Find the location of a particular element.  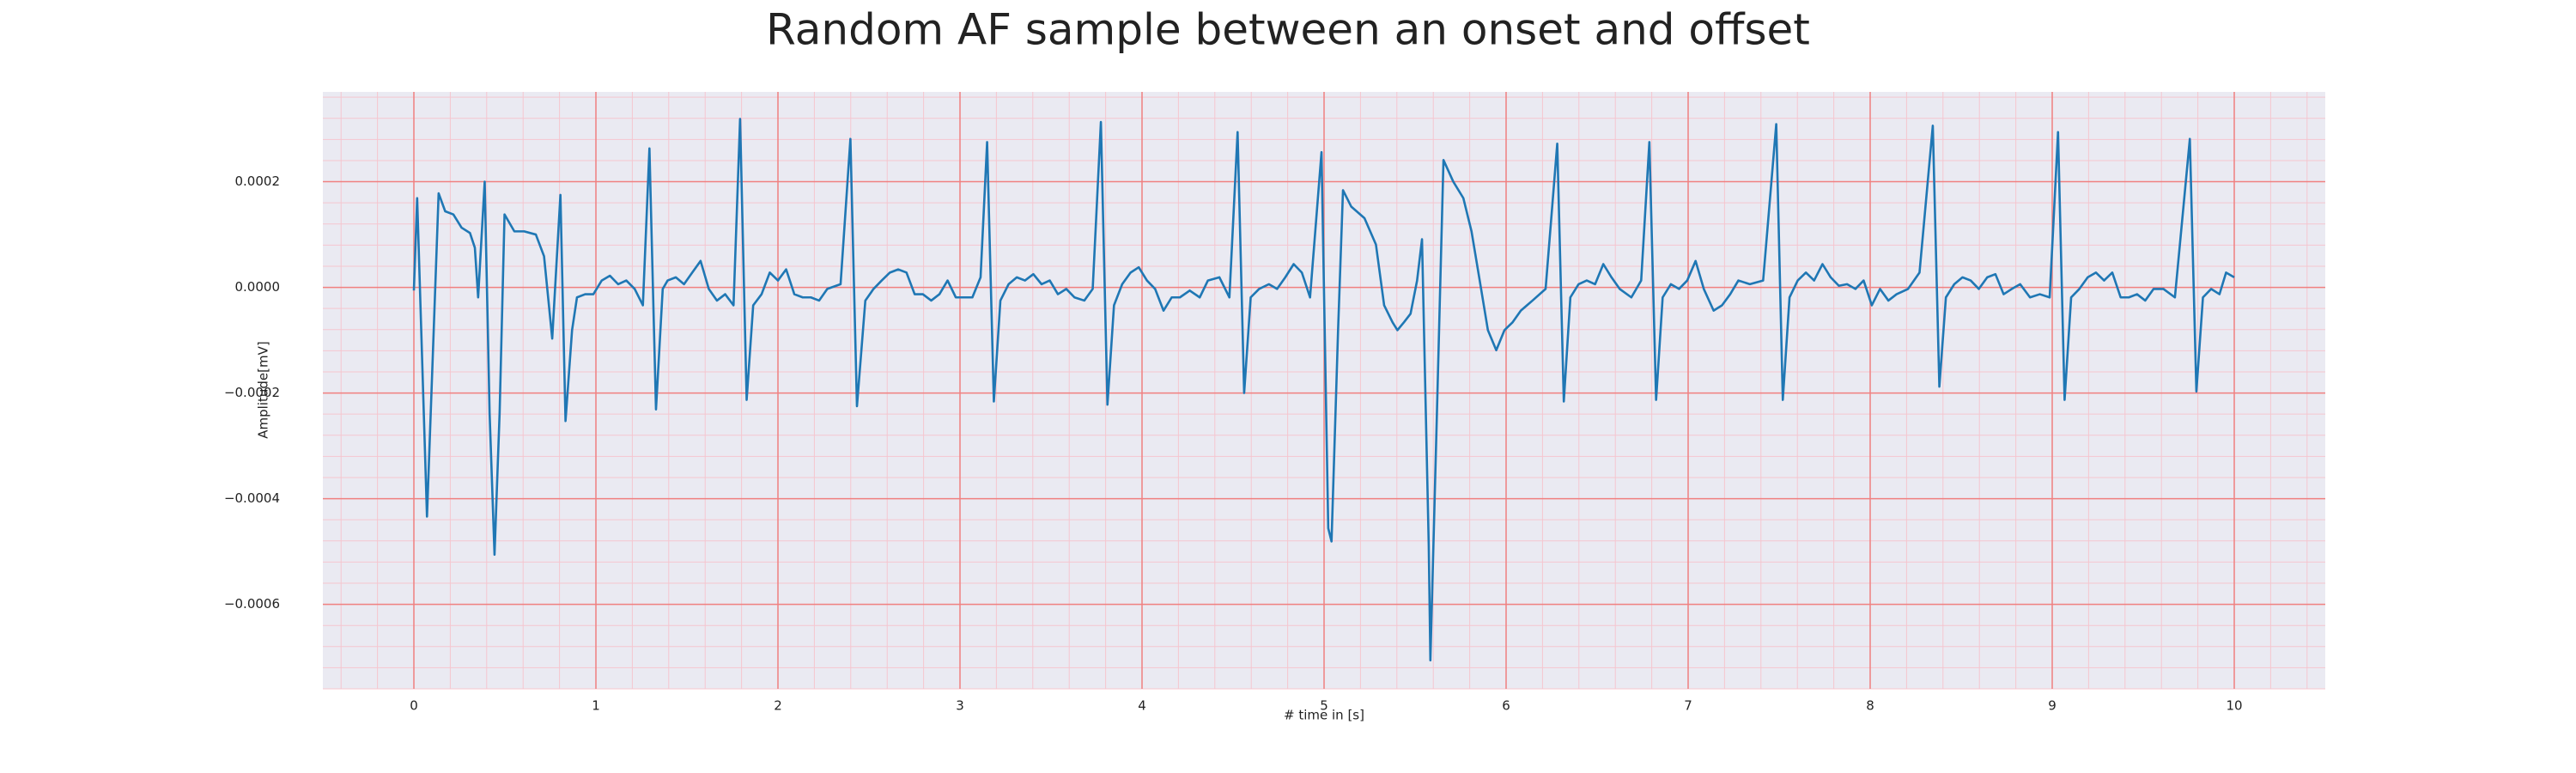

x-tick-label: 6 is located at coordinates (1506, 706).